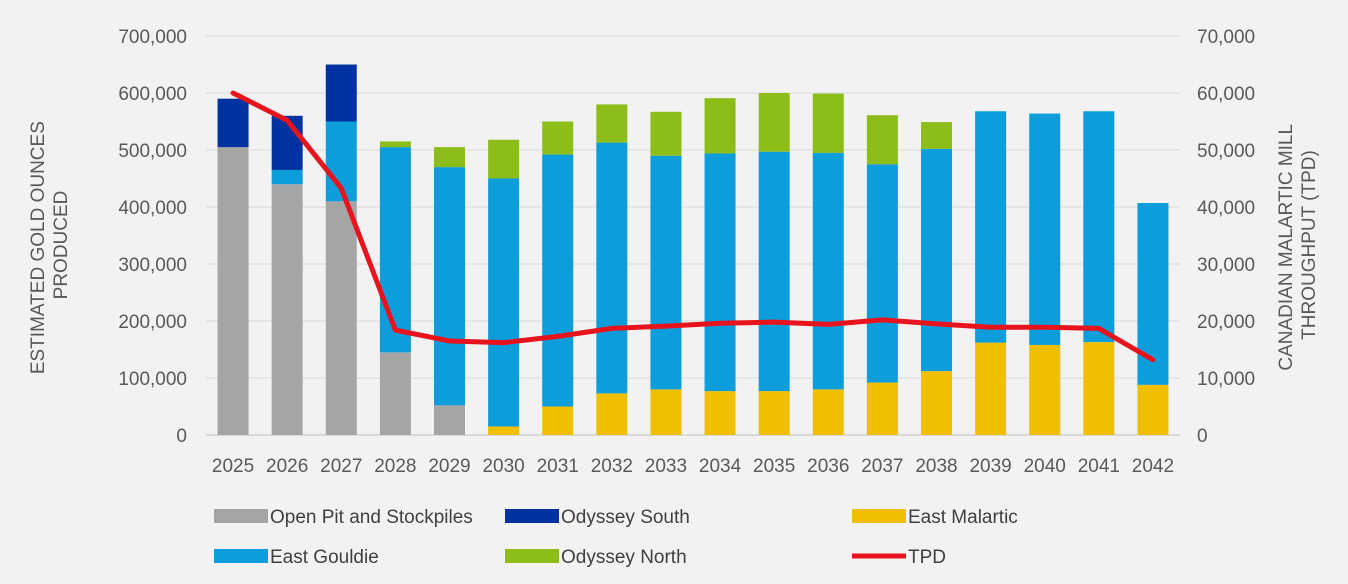 The height and width of the screenshot is (584, 1348). I want to click on legend-label: Odyssey North, so click(624, 557).